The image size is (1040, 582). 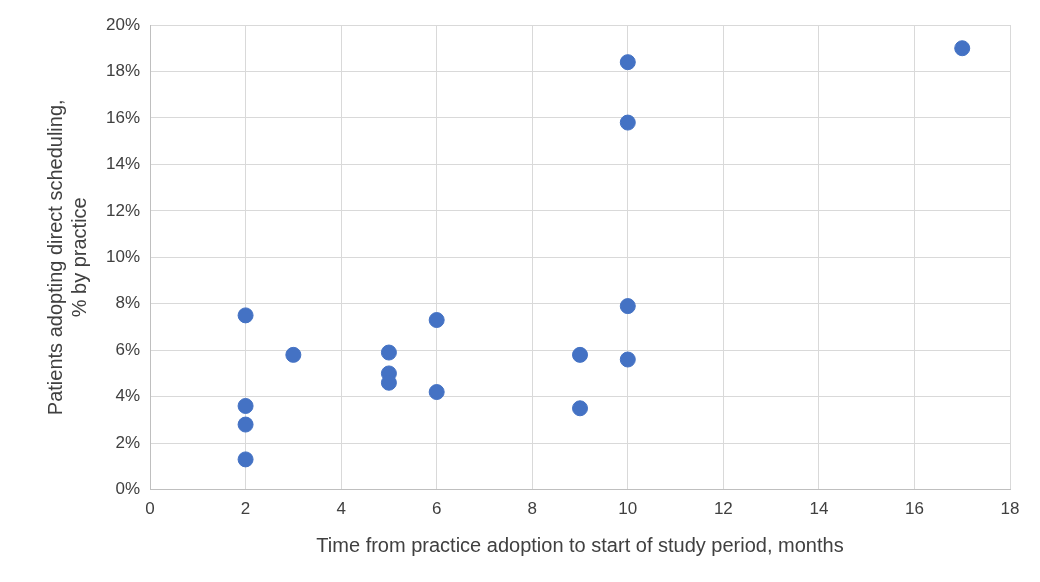 What do you see at coordinates (123, 71) in the screenshot?
I see `y-tick-label: 18%` at bounding box center [123, 71].